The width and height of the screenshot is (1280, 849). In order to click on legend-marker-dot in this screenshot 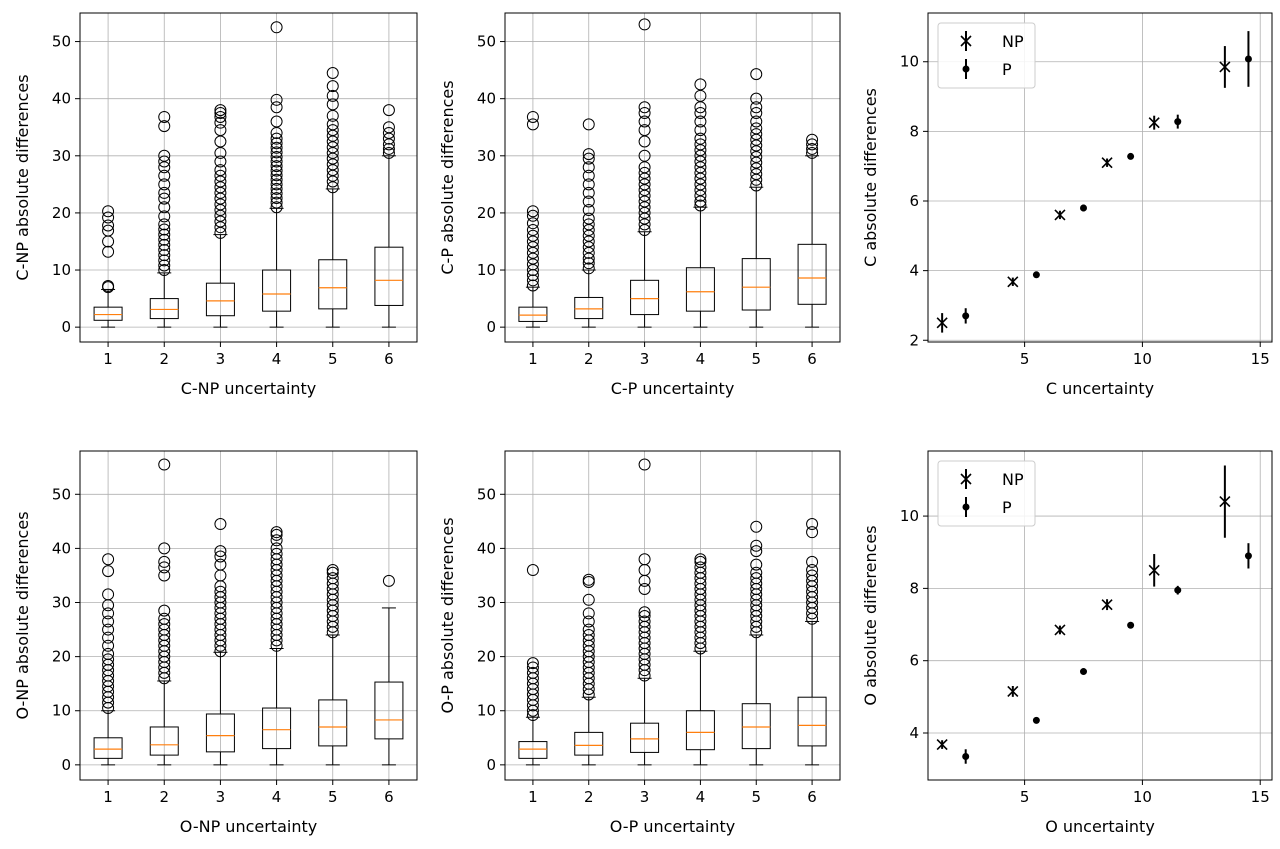, I will do `click(966, 507)`.